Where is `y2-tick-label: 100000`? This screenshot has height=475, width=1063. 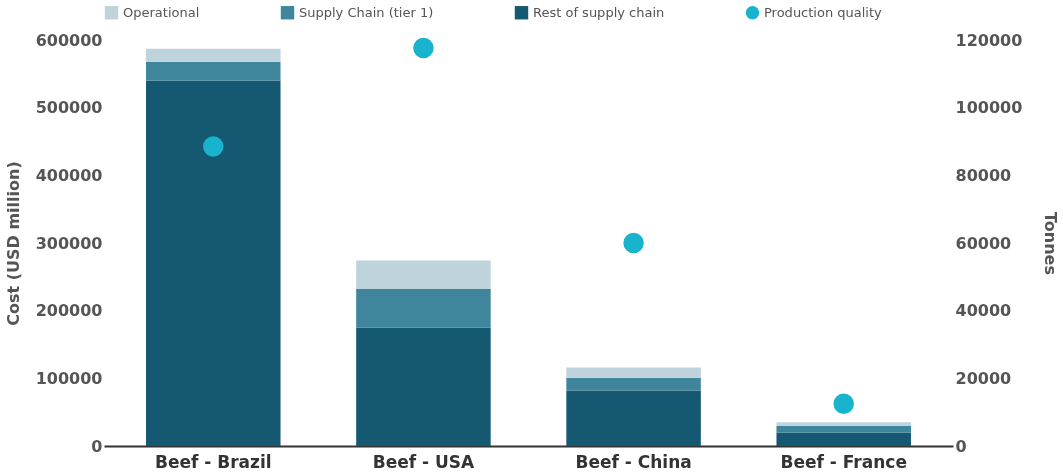
y2-tick-label: 100000 is located at coordinates (989, 108).